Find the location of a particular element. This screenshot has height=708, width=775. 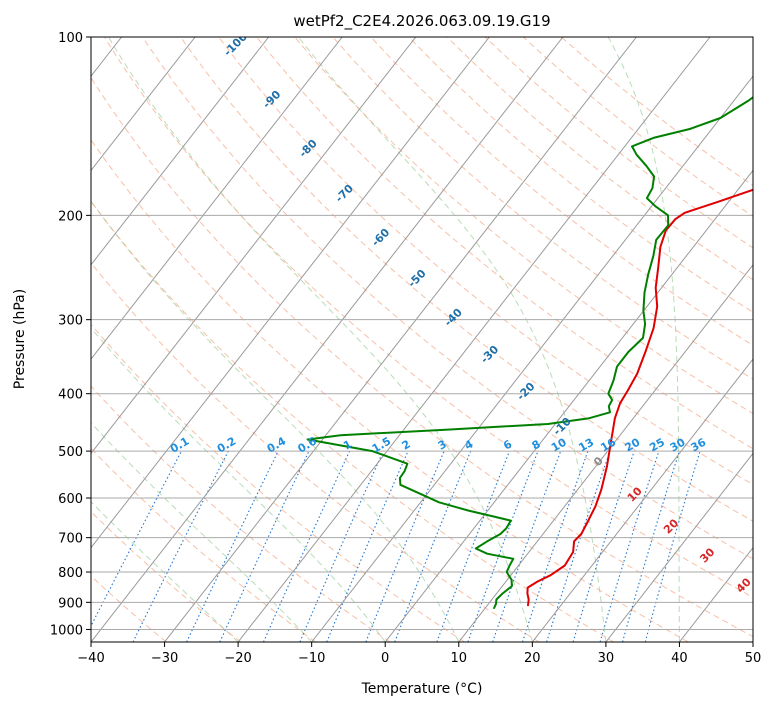

x-tick-label: −40 is located at coordinates (90, 658).